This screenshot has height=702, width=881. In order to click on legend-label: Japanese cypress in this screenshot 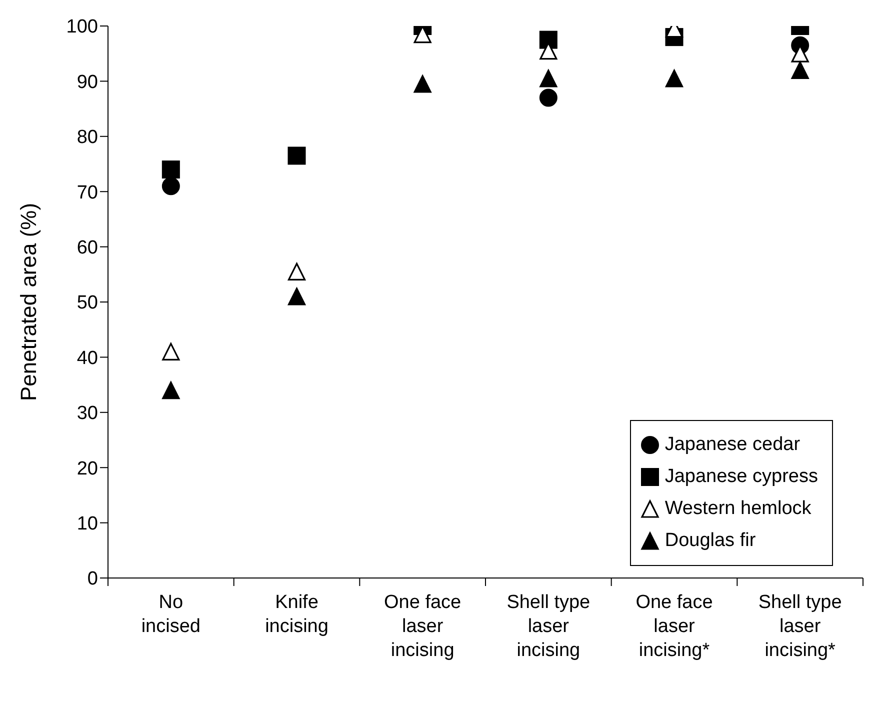, I will do `click(741, 477)`.